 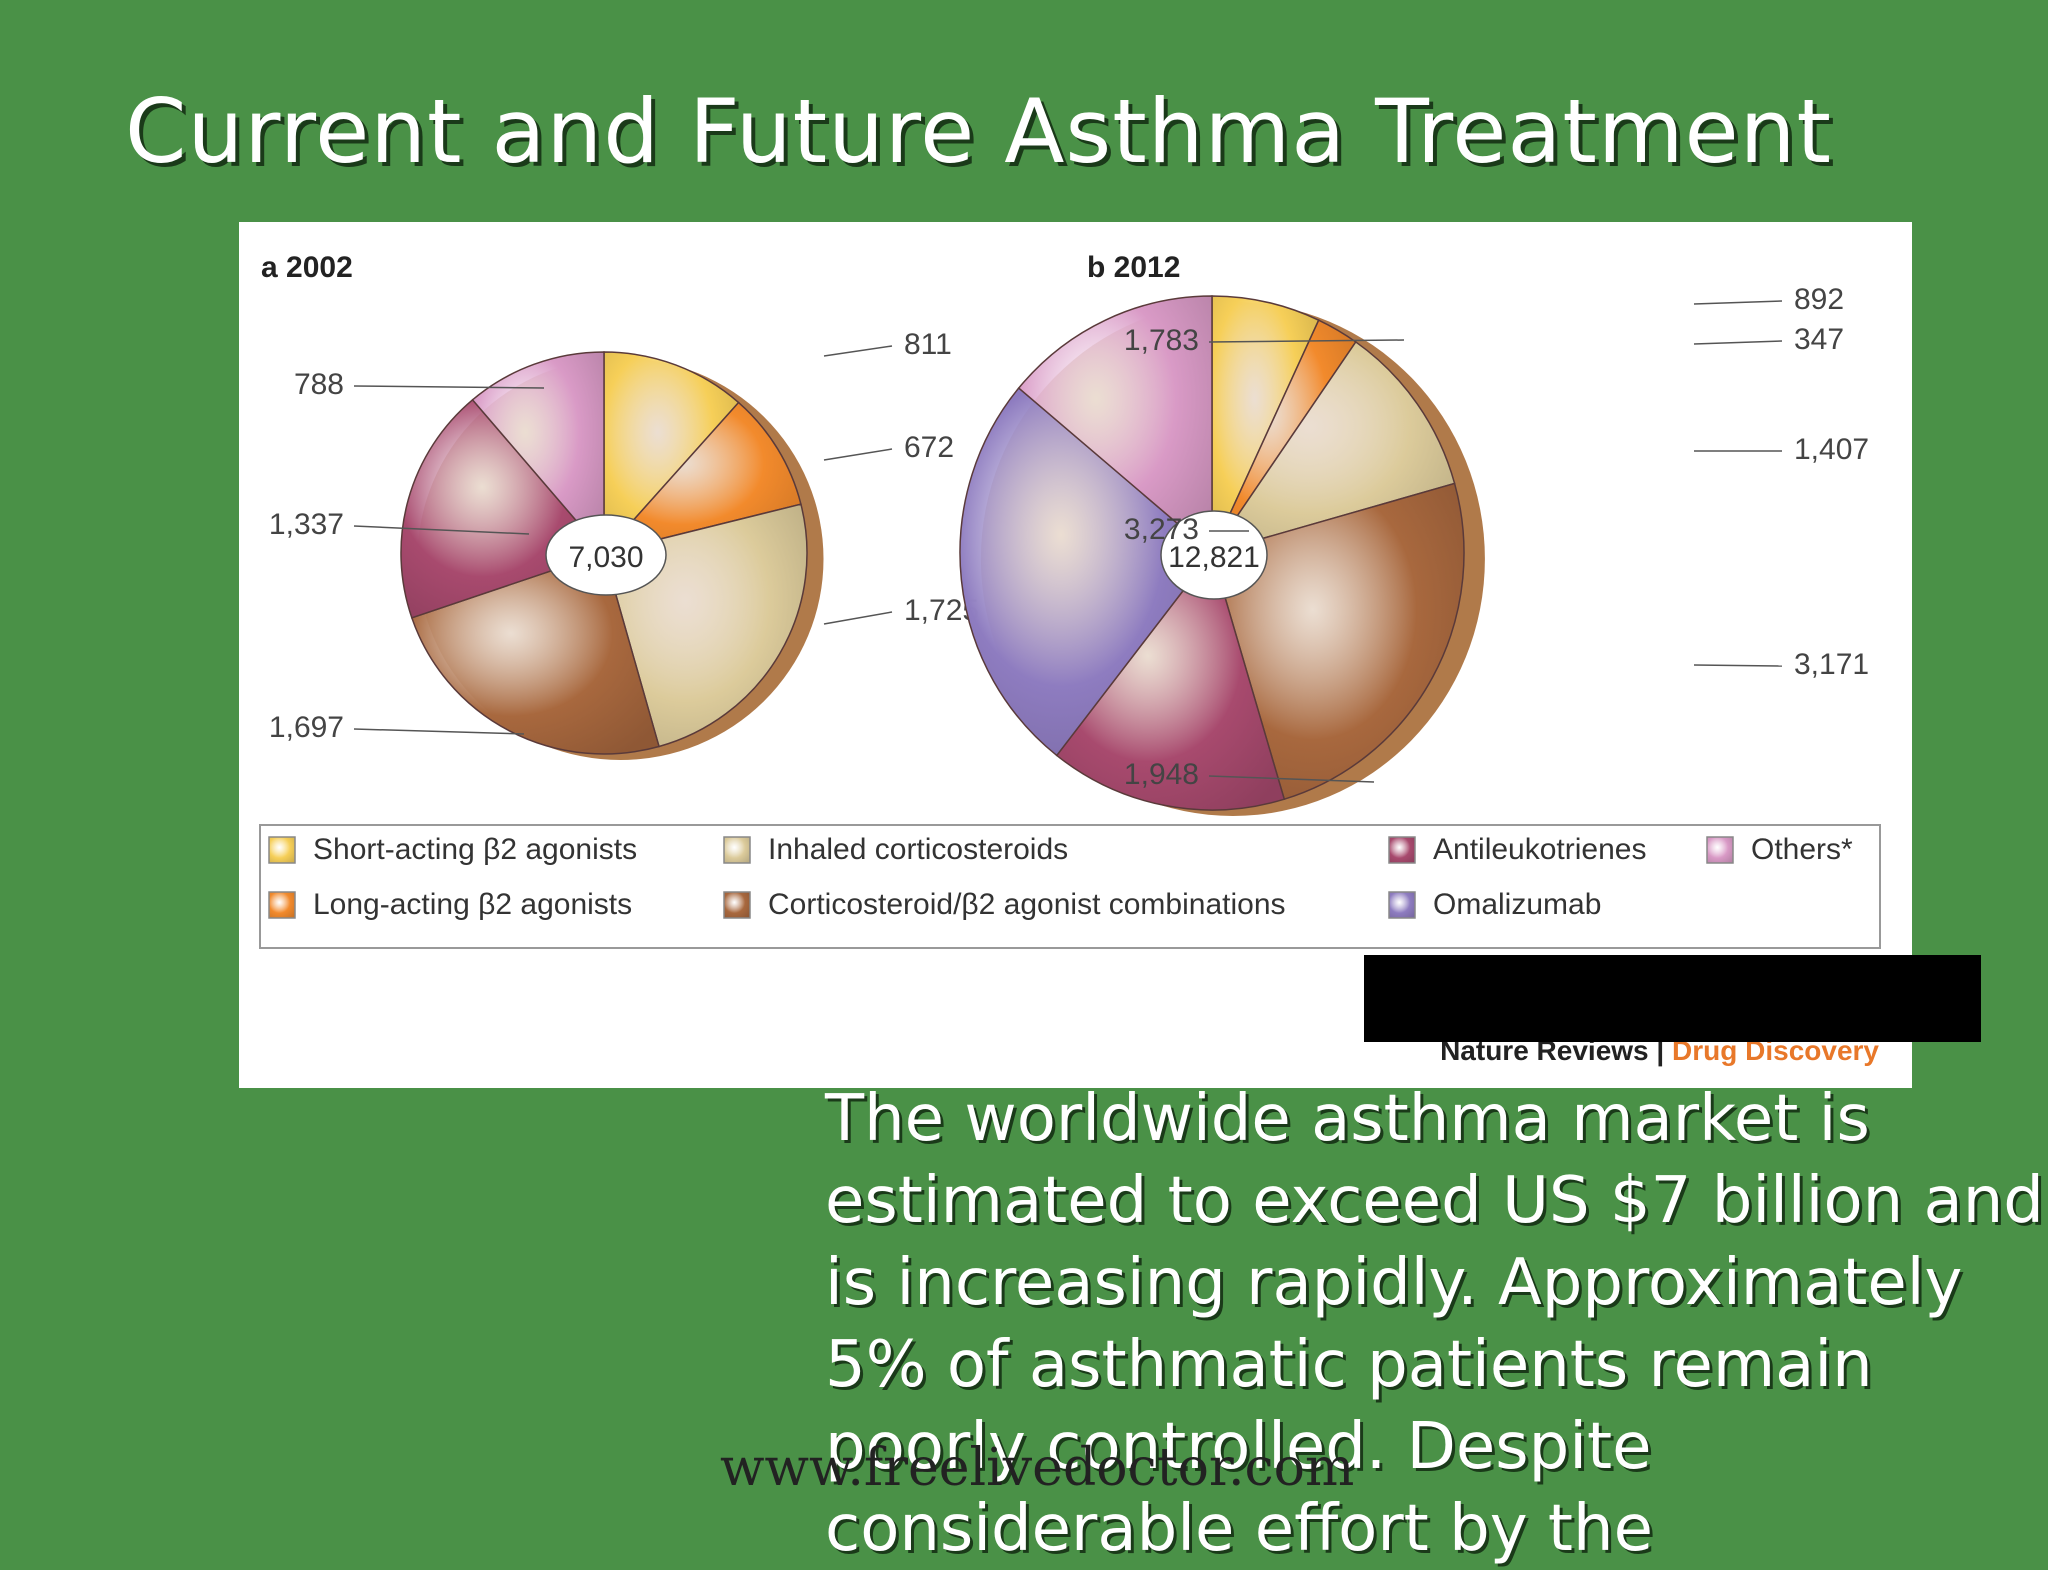 What do you see at coordinates (1161, 340) in the screenshot?
I see `data-label: 1,783` at bounding box center [1161, 340].